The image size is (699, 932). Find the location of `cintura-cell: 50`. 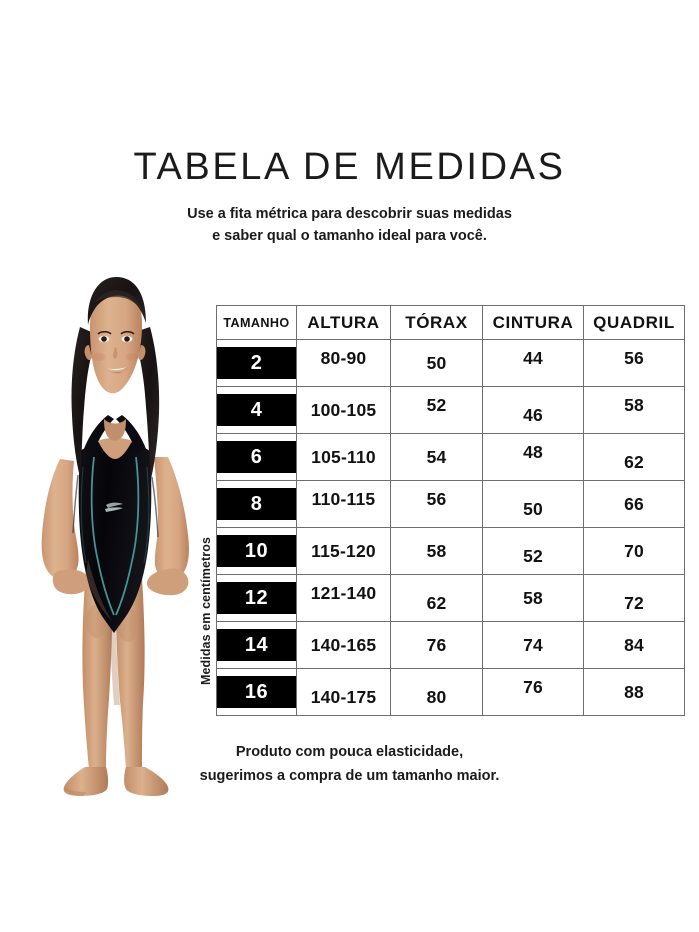

cintura-cell: 50 is located at coordinates (533, 504).